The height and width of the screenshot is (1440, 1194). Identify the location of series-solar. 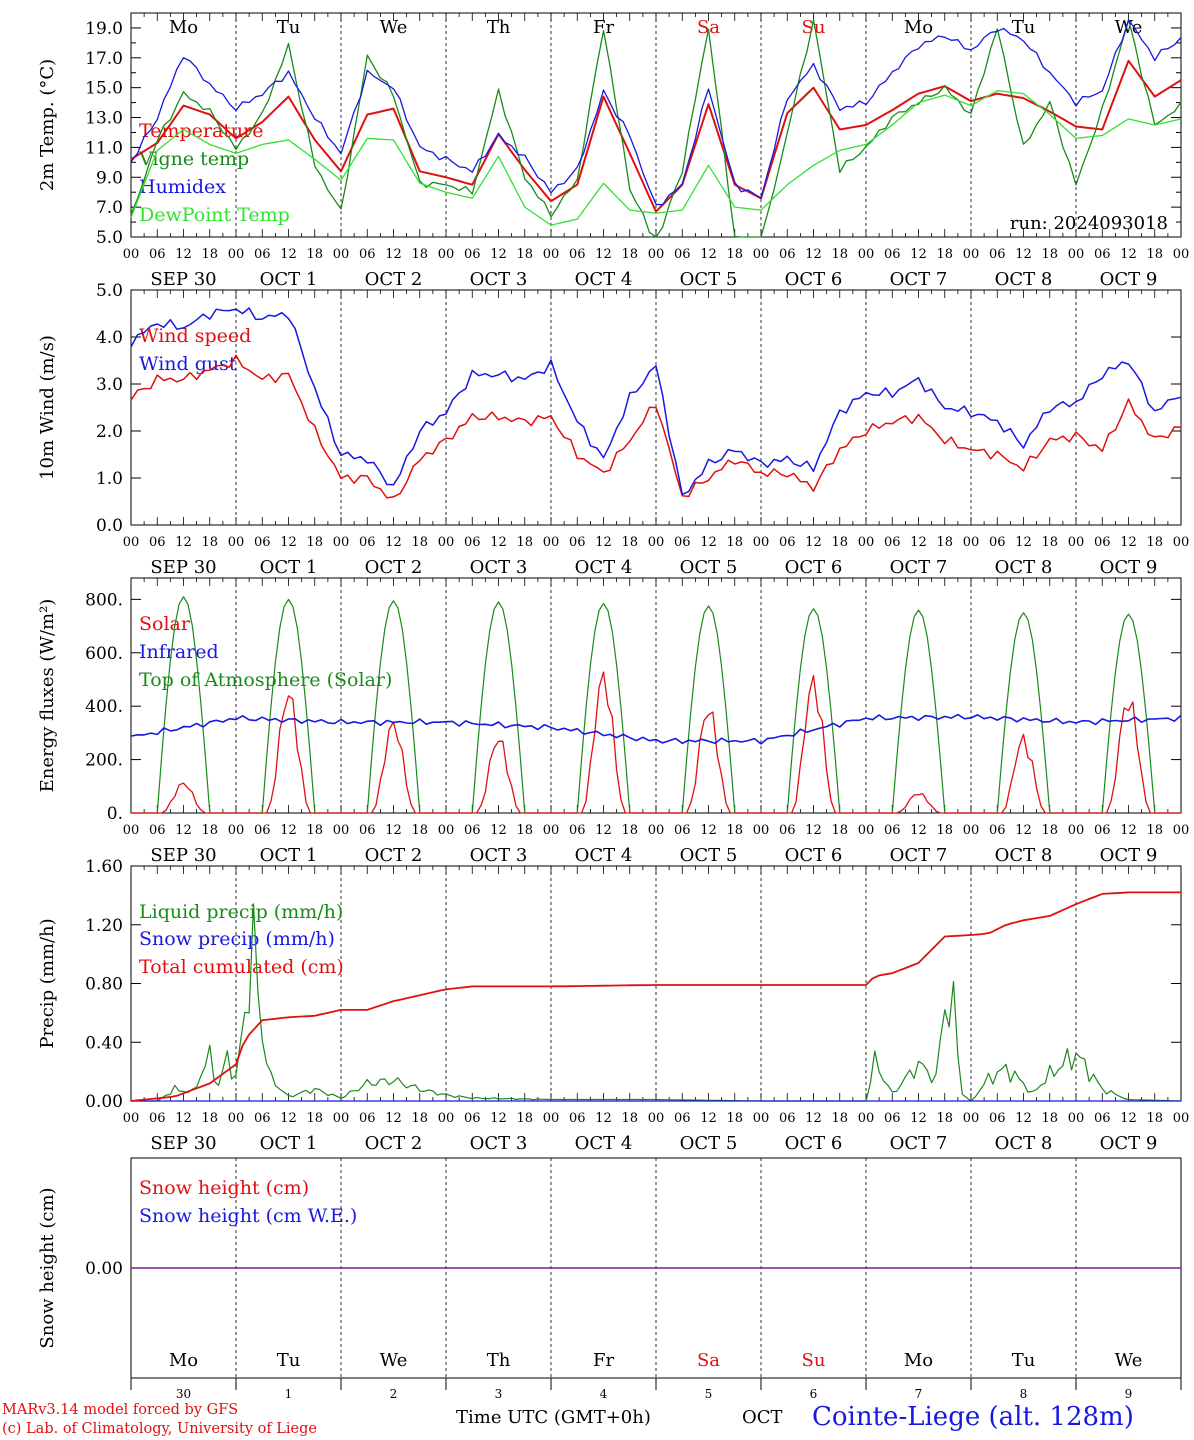
(656, 742).